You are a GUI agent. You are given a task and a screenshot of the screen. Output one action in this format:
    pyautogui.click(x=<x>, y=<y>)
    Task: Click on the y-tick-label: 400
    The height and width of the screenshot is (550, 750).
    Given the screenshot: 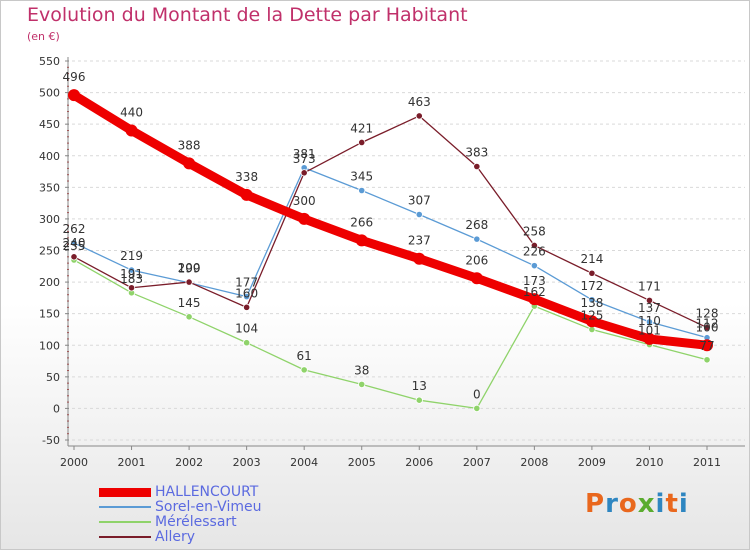 What is the action you would take?
    pyautogui.click(x=49, y=156)
    